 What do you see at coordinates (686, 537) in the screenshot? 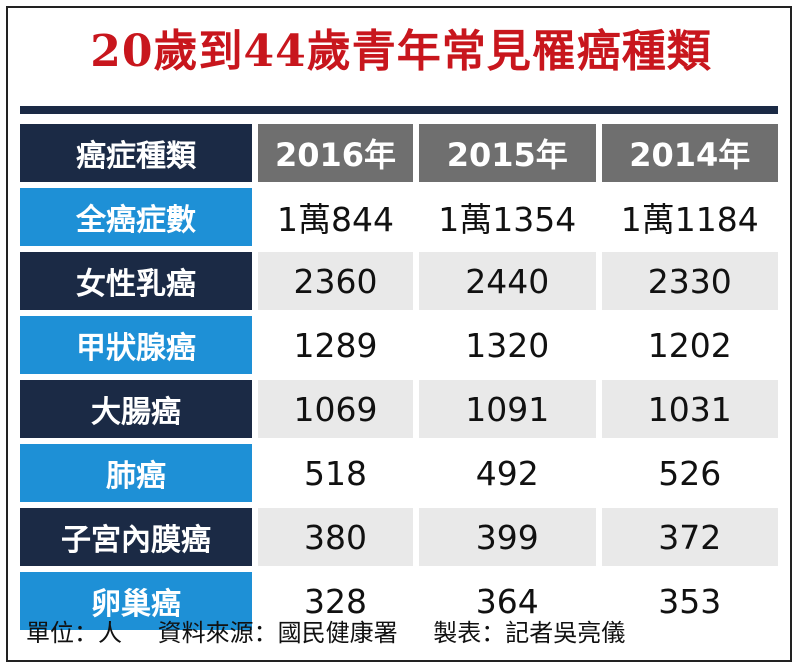
I see `table-cell: 372` at bounding box center [686, 537].